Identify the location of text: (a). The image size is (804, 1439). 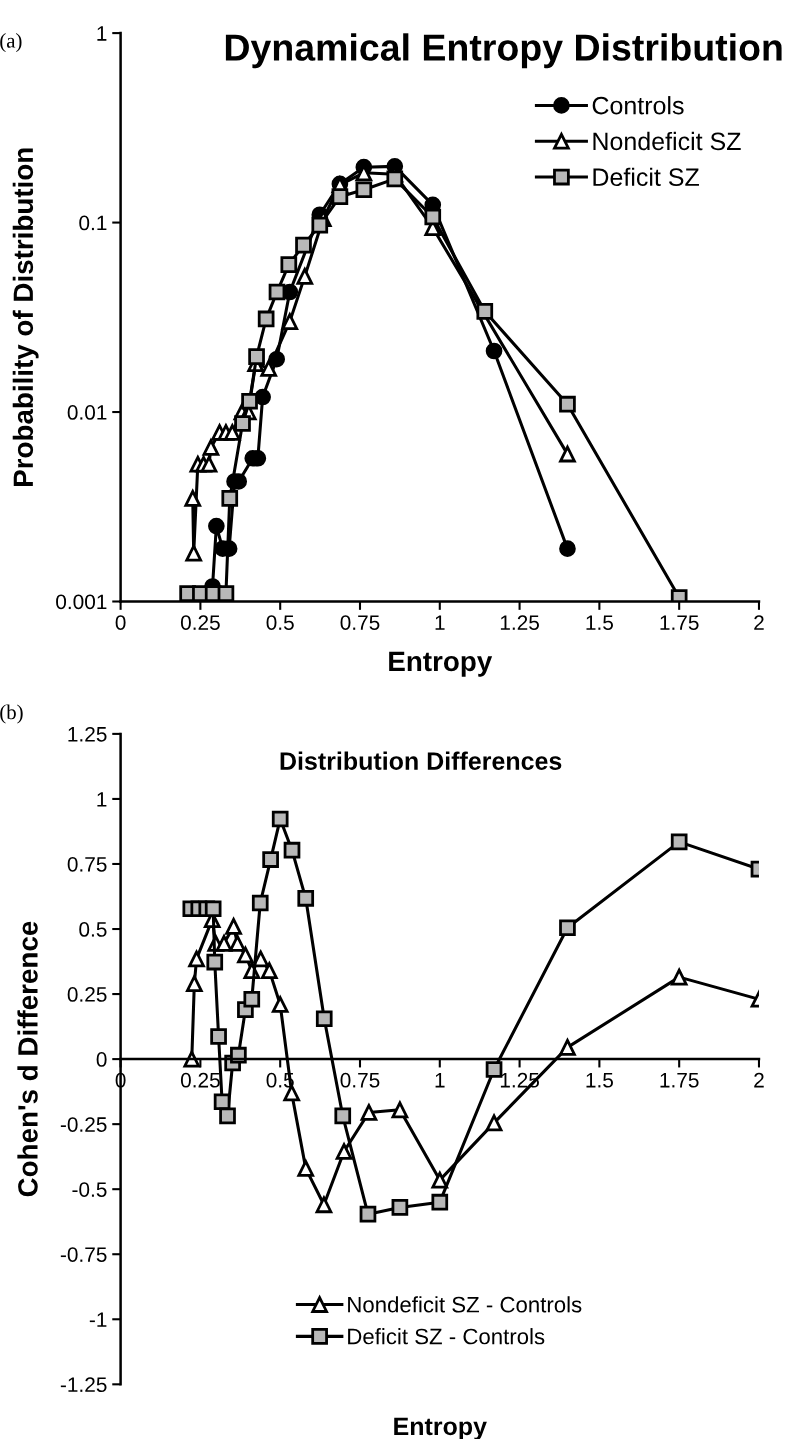
(11, 42).